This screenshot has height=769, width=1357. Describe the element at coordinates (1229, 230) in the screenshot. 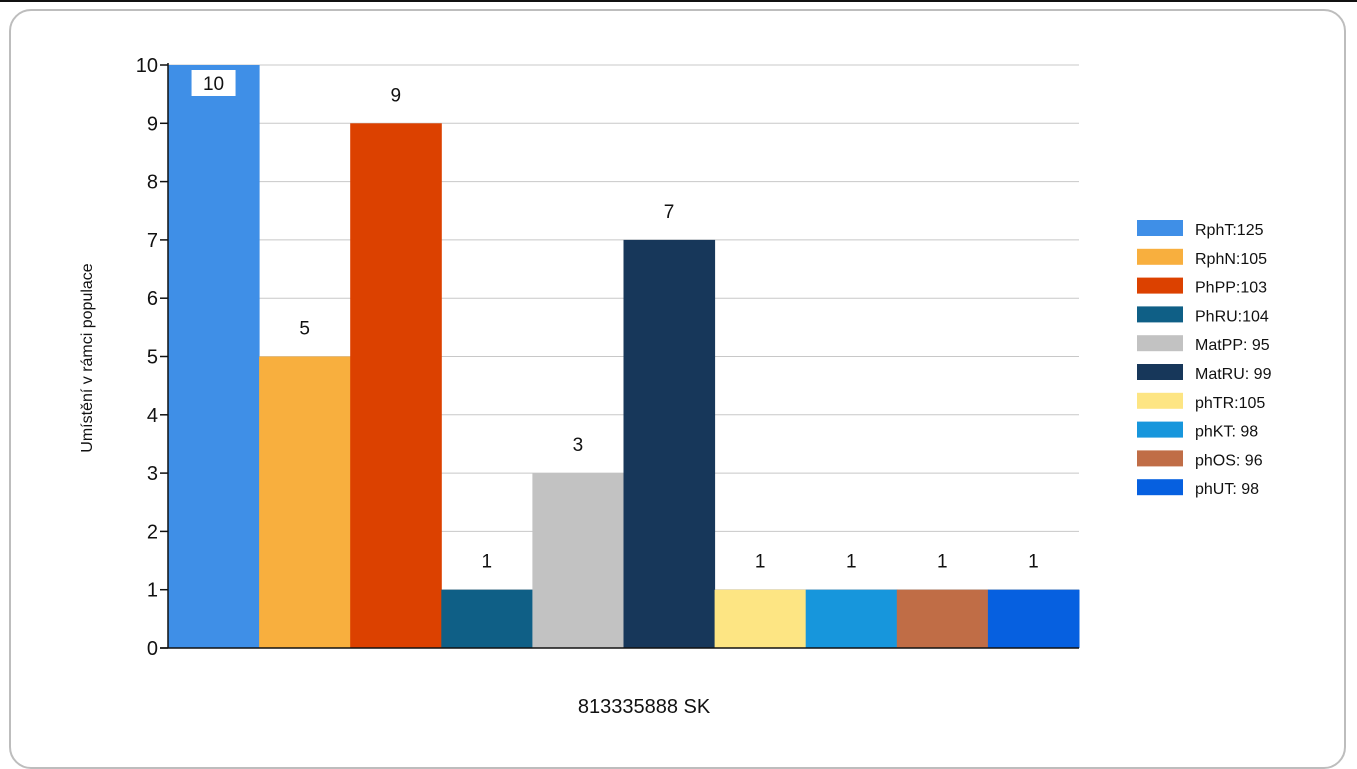

I see `legend-label: RphT:125` at that location.